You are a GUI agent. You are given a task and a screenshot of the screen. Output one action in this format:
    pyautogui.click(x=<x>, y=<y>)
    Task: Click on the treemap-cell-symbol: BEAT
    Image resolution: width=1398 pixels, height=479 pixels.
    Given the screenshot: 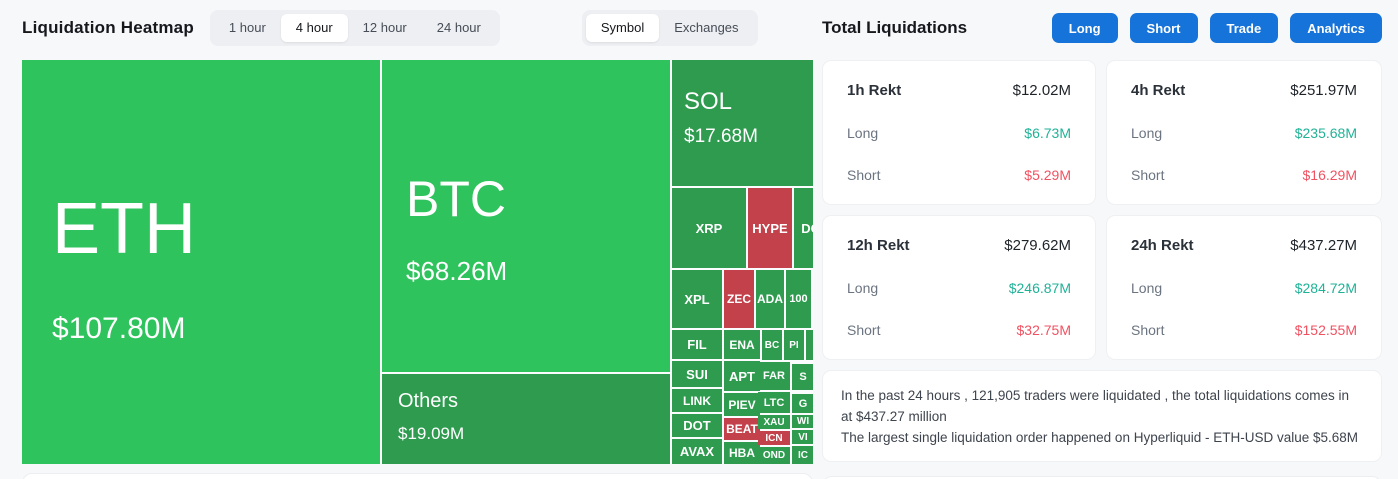 What is the action you would take?
    pyautogui.click(x=742, y=429)
    